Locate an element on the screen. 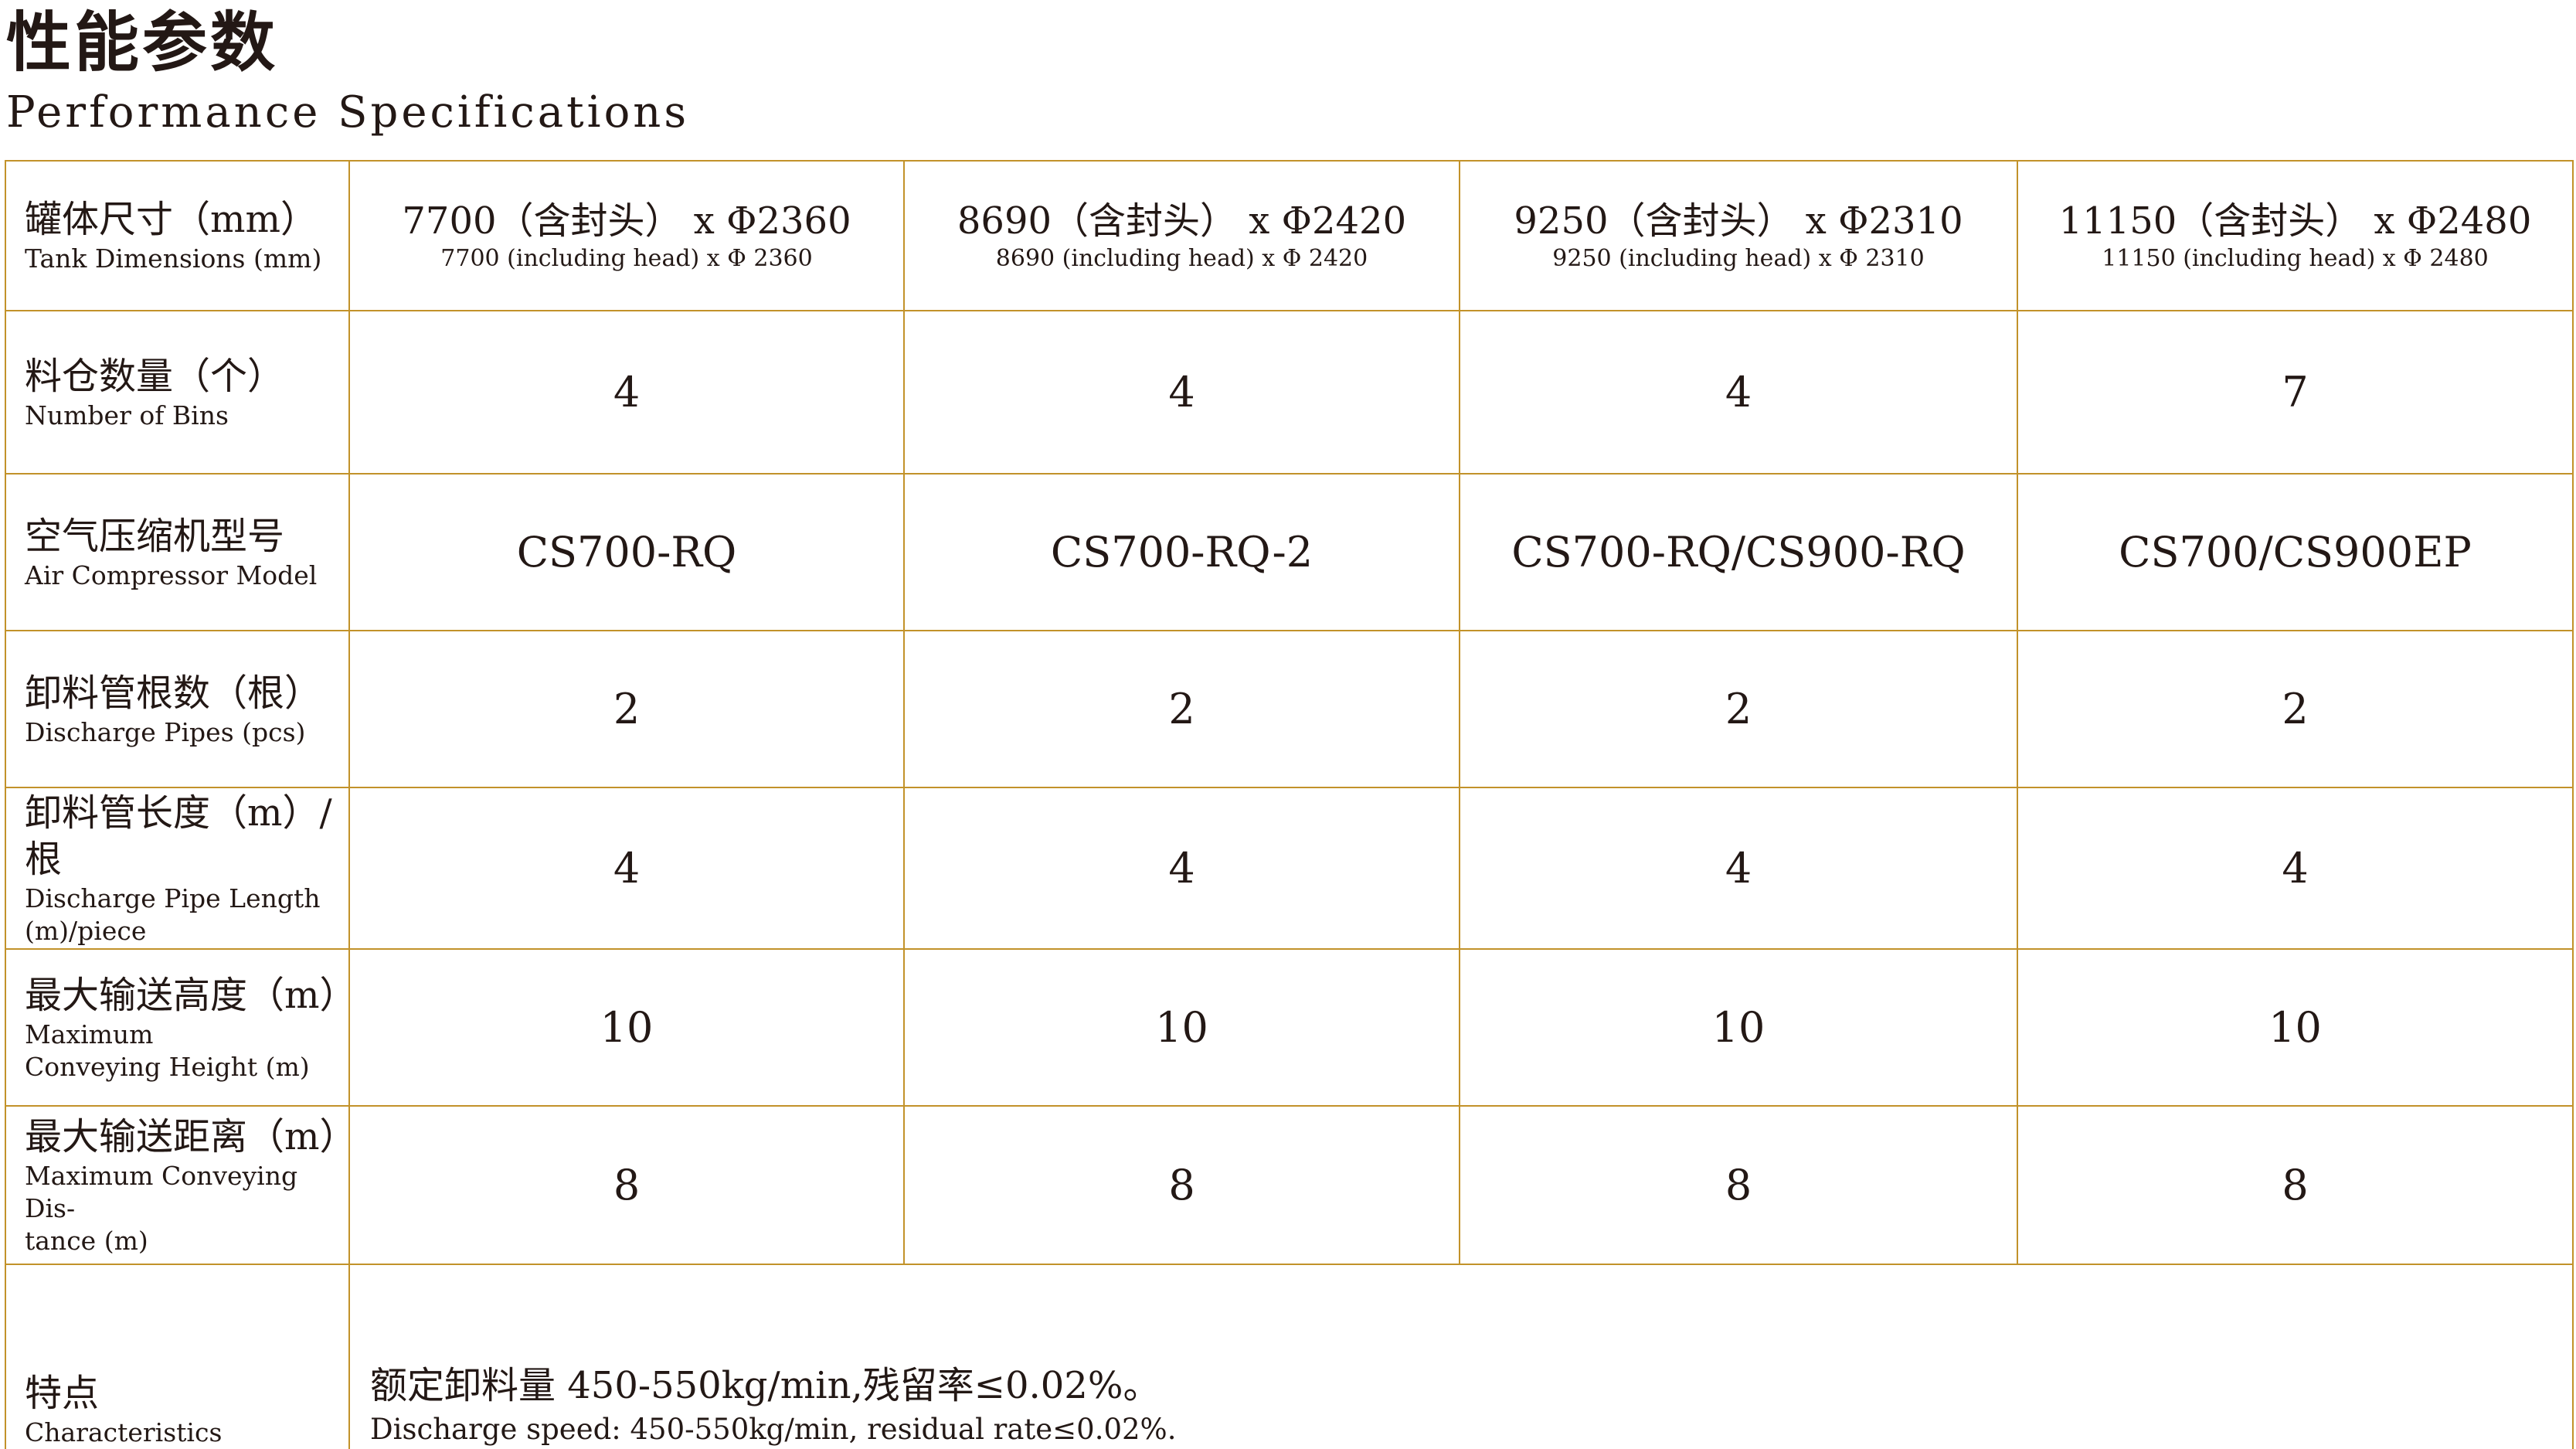 The image size is (2576, 1449). number-of-bins-col-4: 7 is located at coordinates (2296, 392).